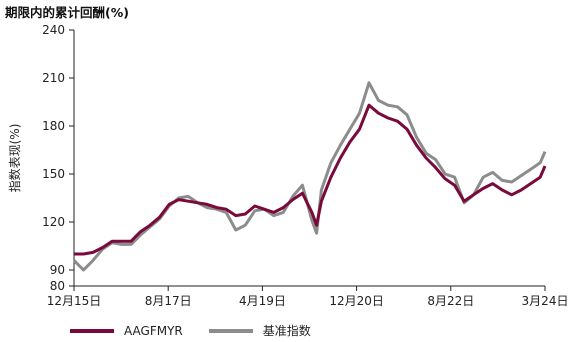 The height and width of the screenshot is (342, 584). I want to click on legend-item-benchmark: 基准指数, so click(259, 330).